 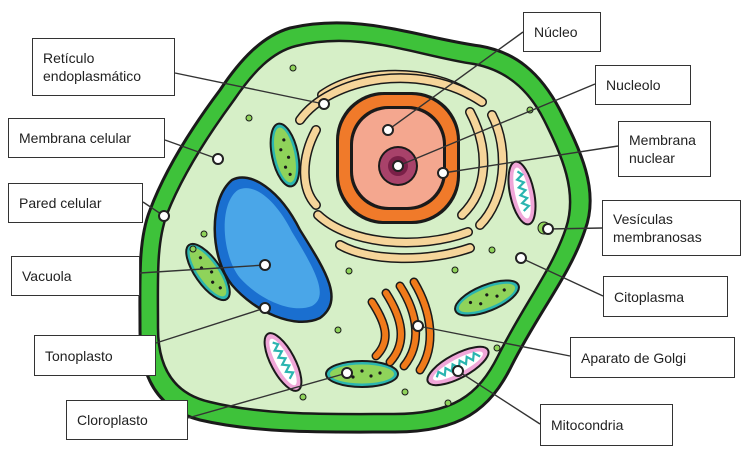 I want to click on label-membrana-nuclear: Membrana nuclear, so click(x=664, y=149).